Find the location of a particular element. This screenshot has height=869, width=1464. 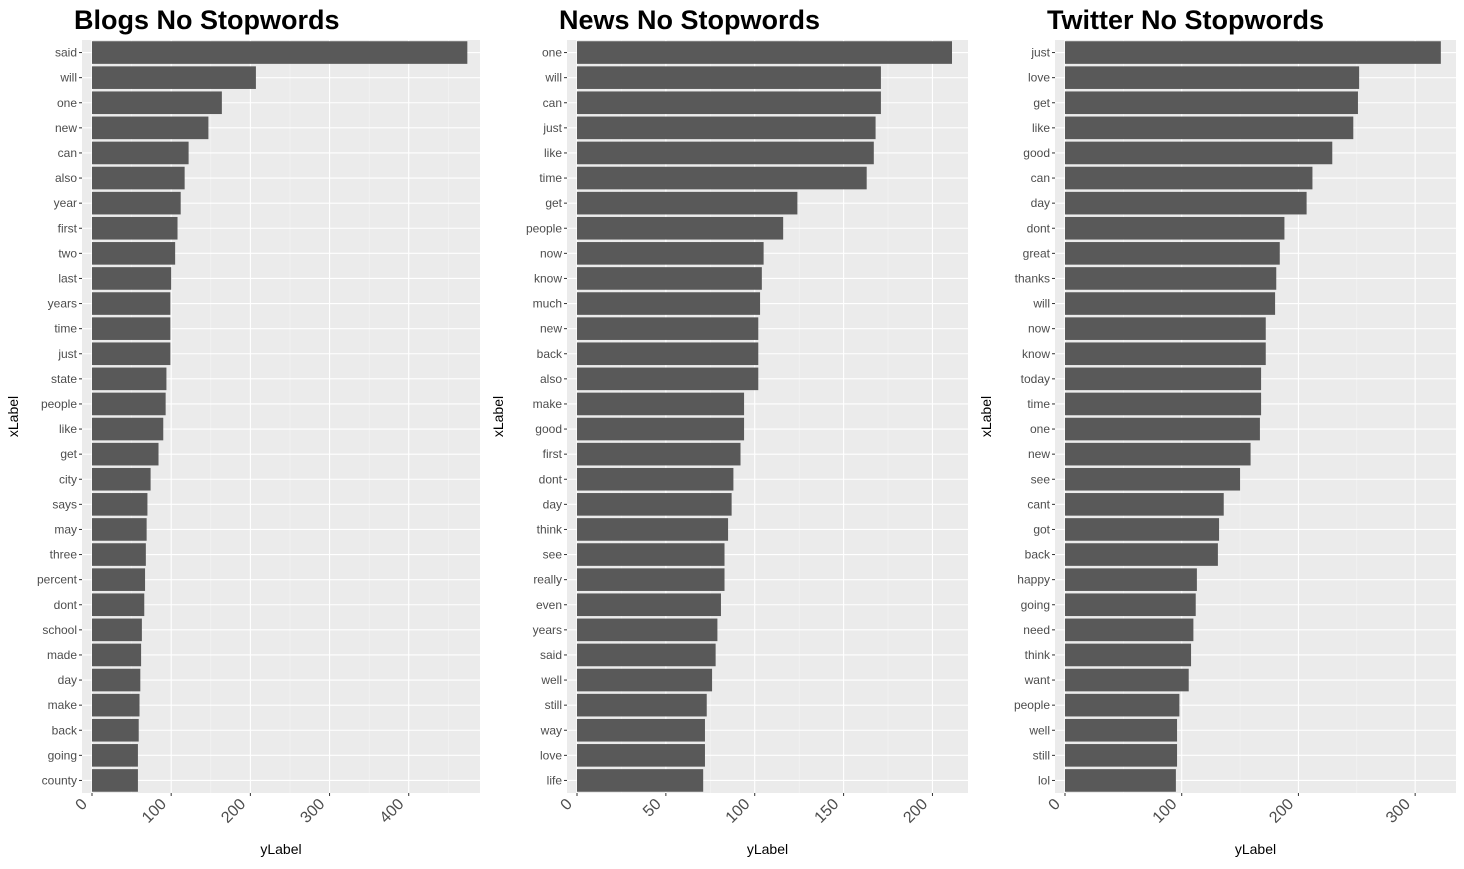

bar-great is located at coordinates (1172, 253).